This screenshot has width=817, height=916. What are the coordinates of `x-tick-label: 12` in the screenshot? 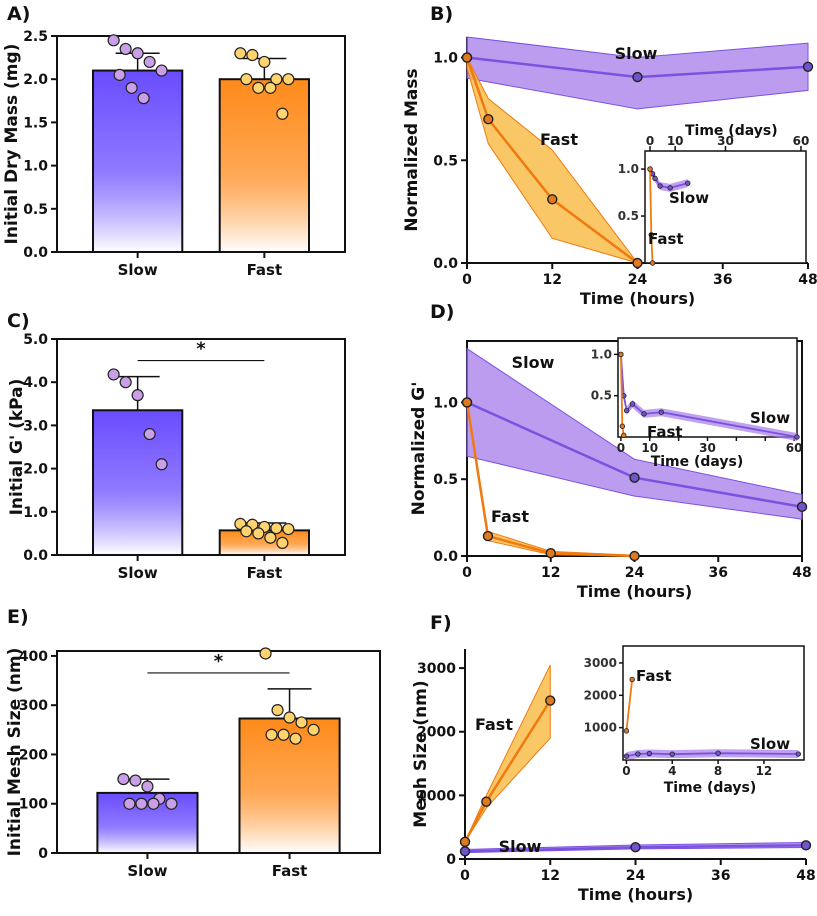 It's located at (552, 280).